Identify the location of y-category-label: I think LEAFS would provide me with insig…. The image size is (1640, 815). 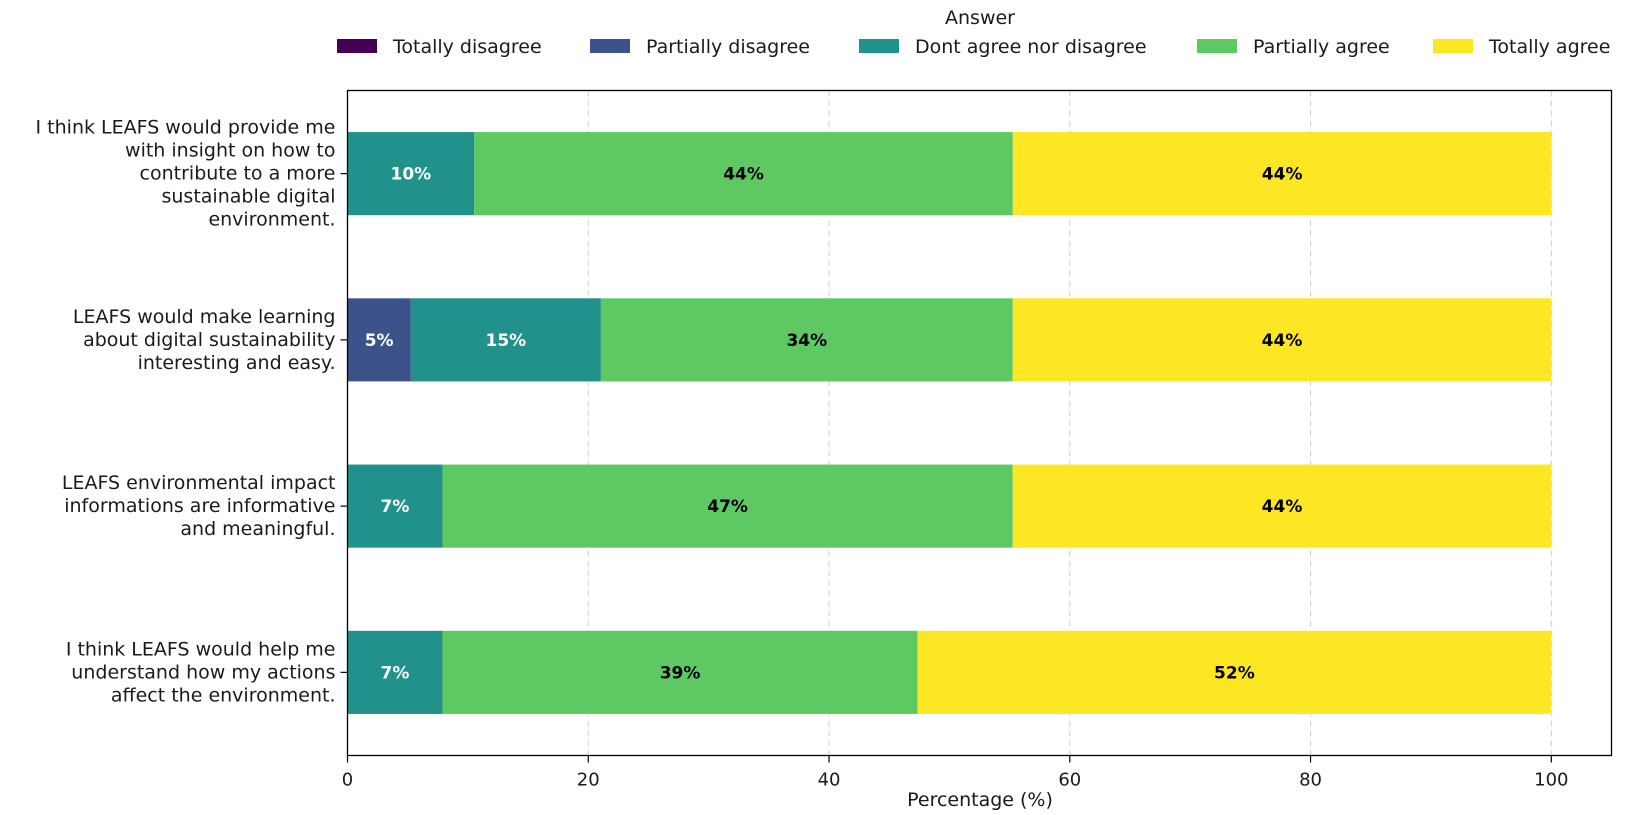
(186, 174).